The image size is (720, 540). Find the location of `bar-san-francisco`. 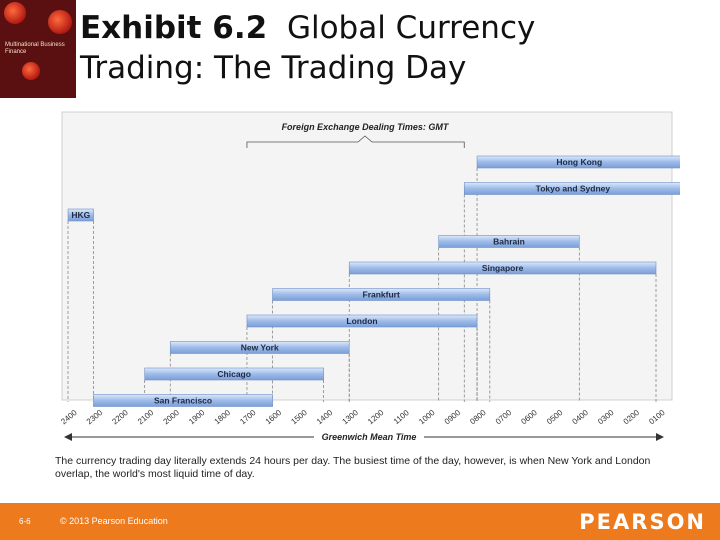

bar-san-francisco is located at coordinates (183, 400).